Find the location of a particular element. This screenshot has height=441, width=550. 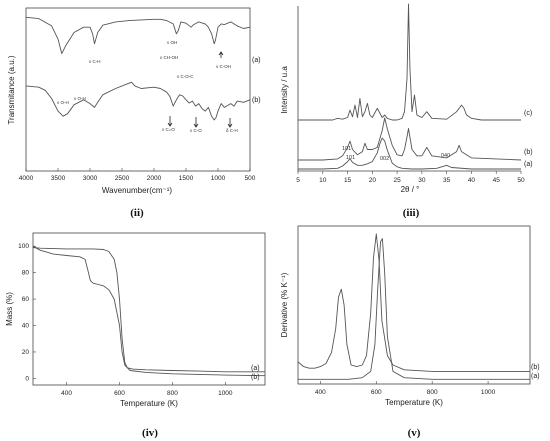

tga-y-tick-label: 60 is located at coordinates (26, 299).